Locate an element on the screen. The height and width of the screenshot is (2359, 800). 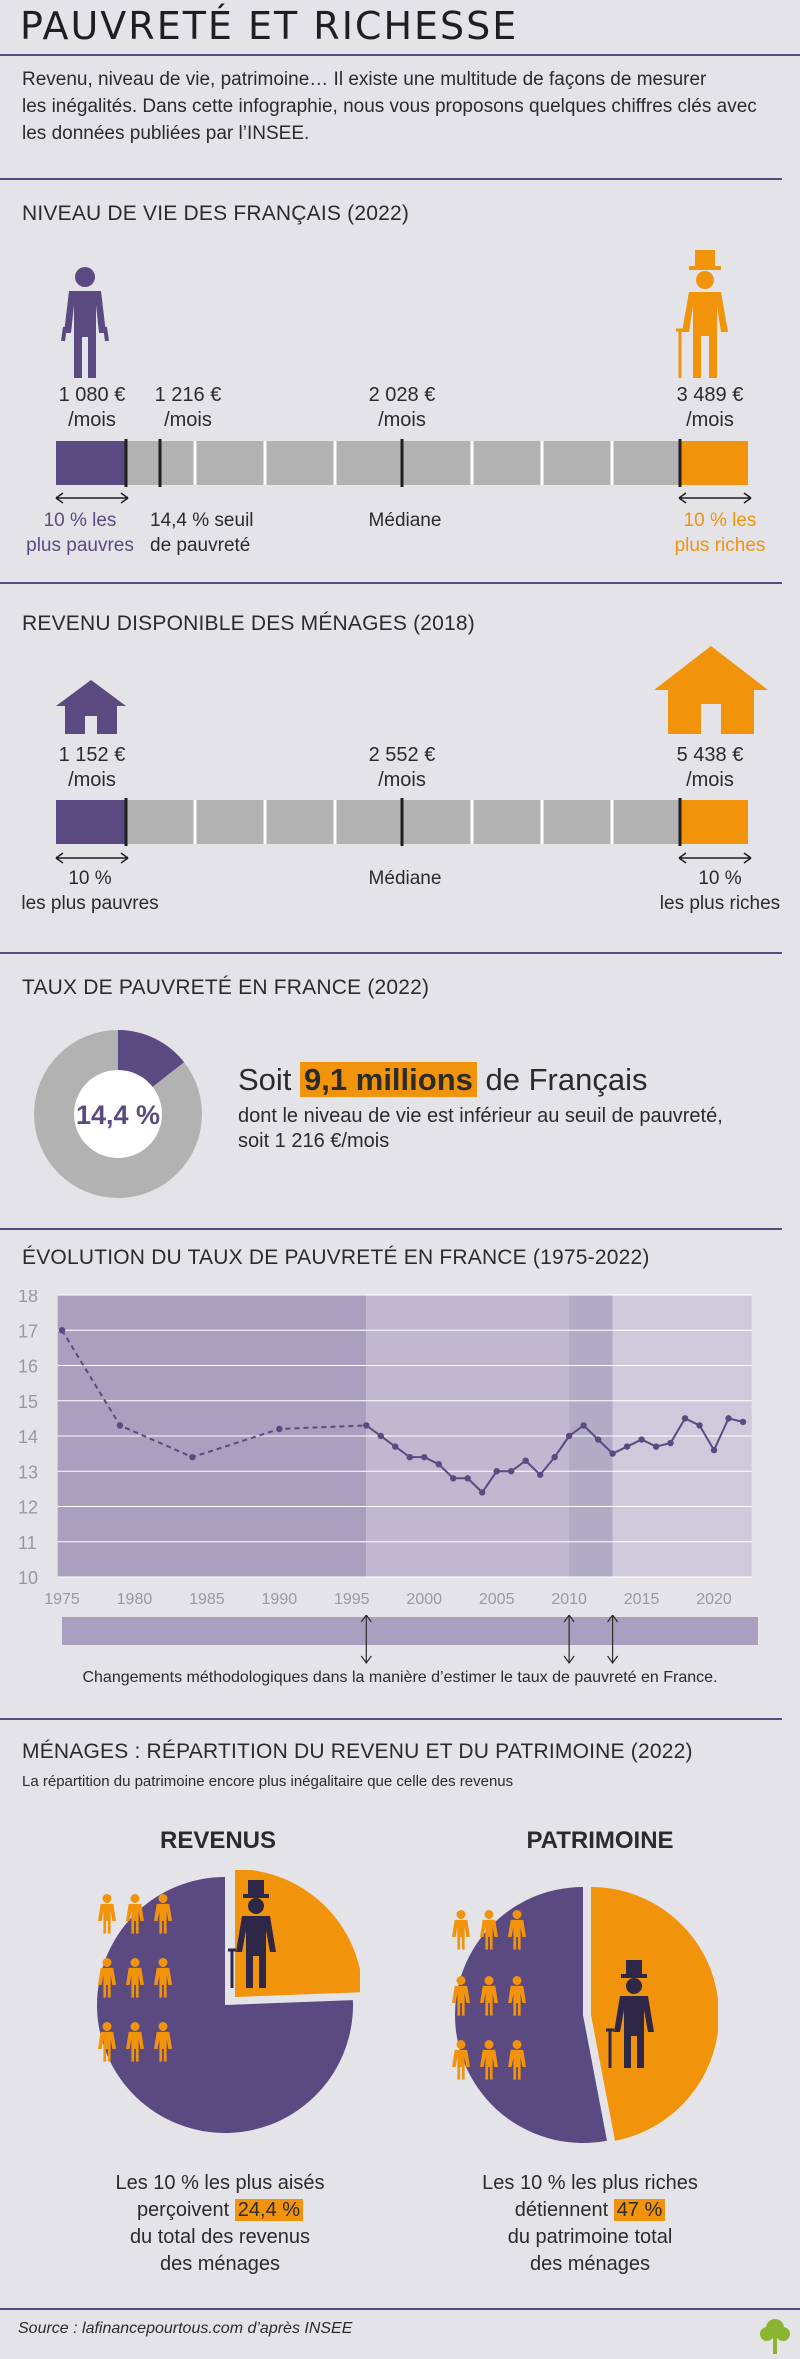
amount-p90: 5 438 € /mois is located at coordinates (710, 768).